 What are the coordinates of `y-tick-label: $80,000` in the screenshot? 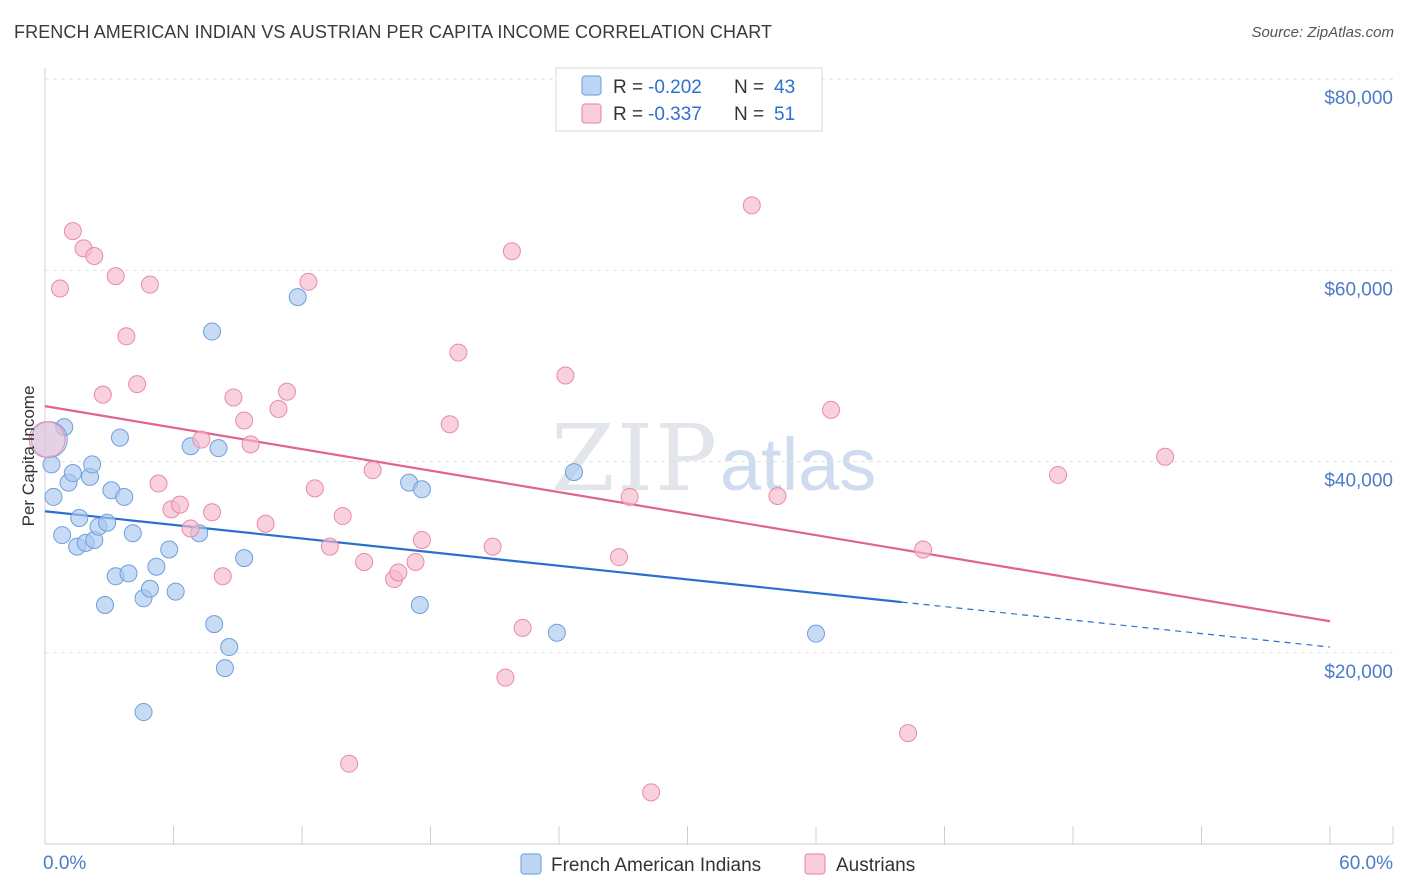 It's located at (1358, 98).